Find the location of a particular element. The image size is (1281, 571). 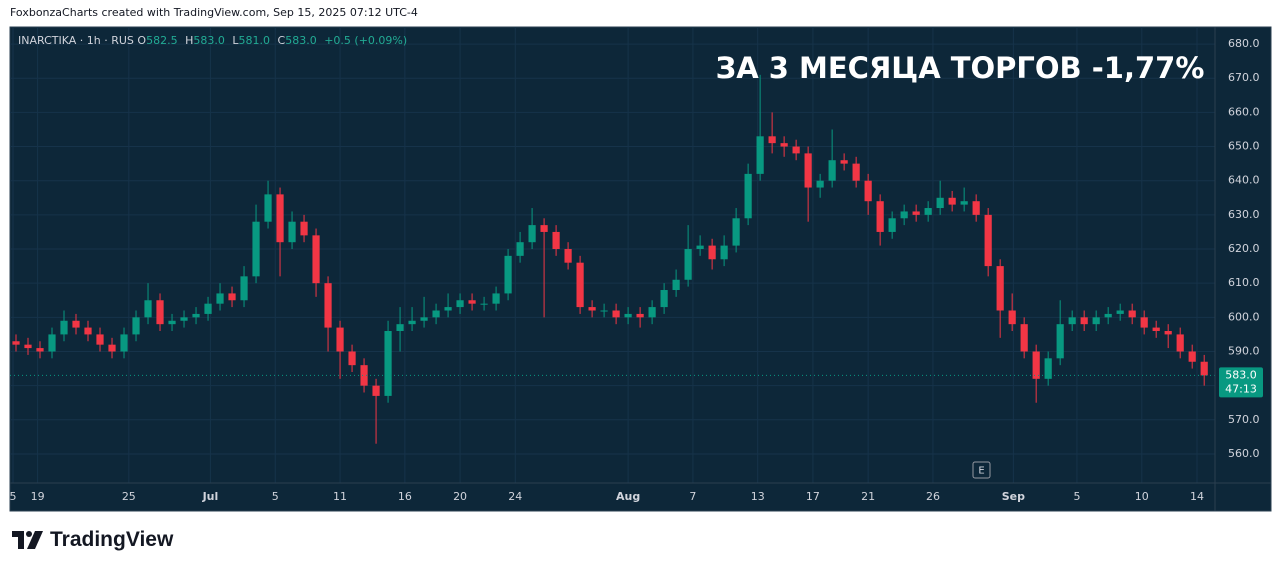

event-marker: E is located at coordinates (981, 471).